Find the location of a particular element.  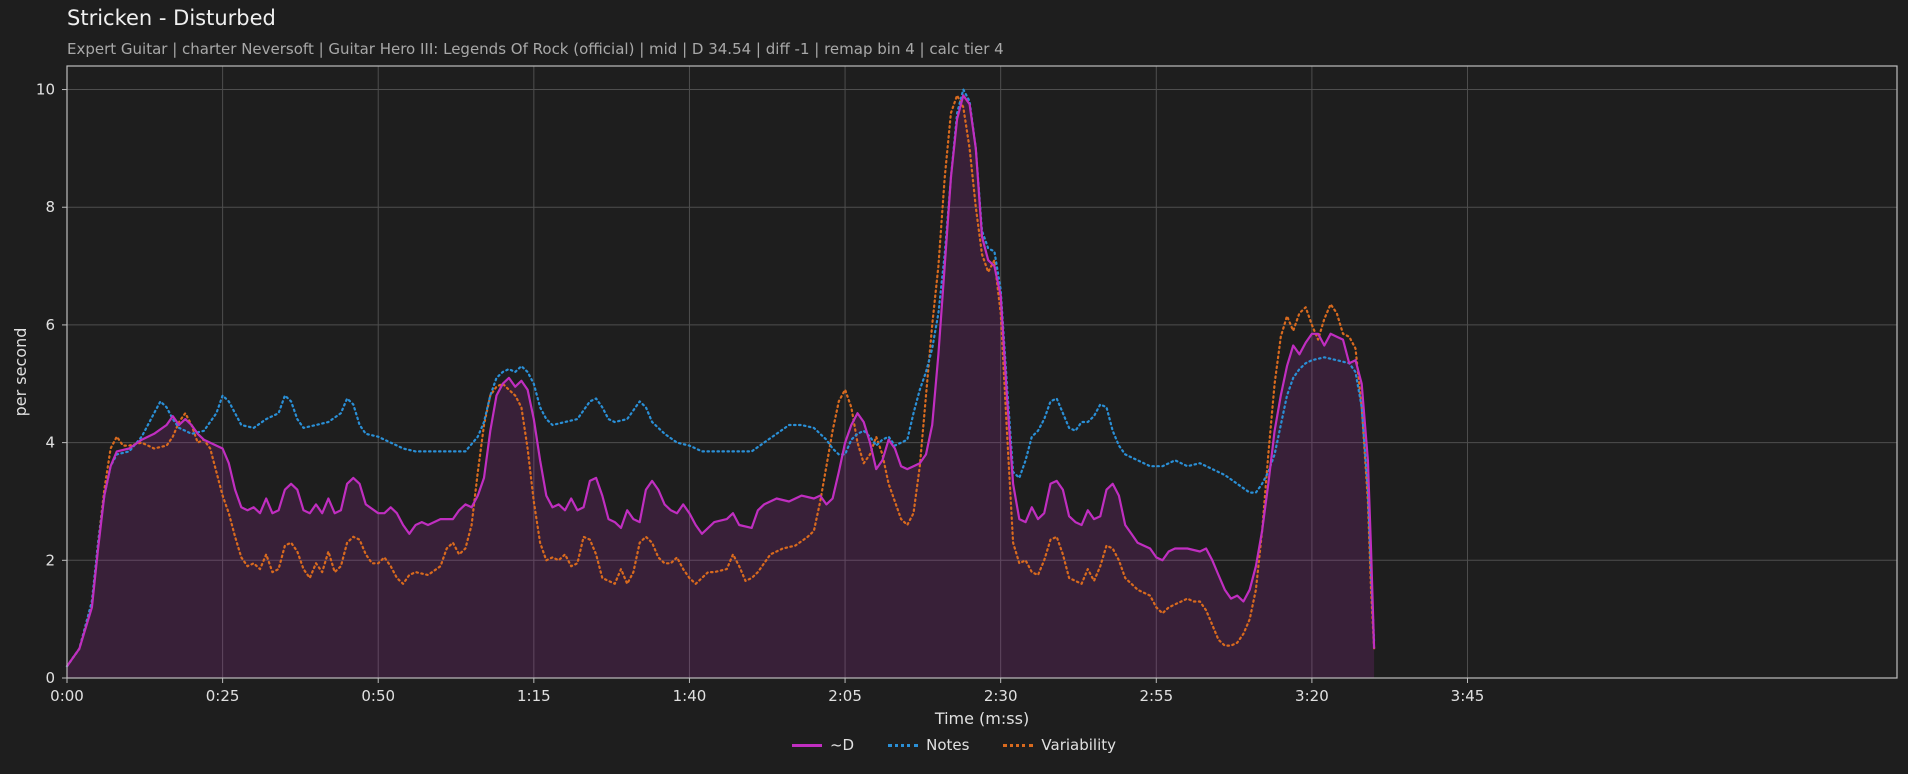

legend: ~D Notes Variability is located at coordinates (954, 745).